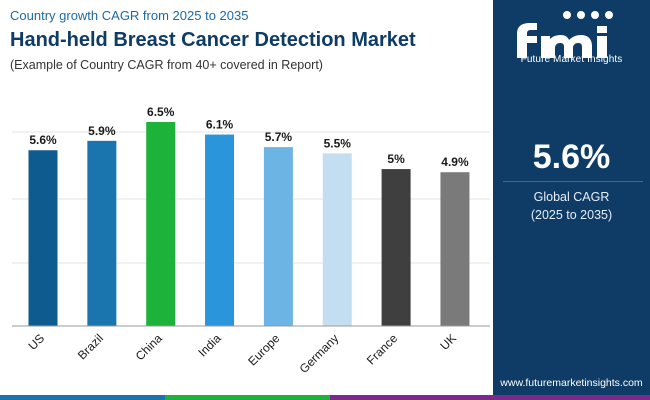 The height and width of the screenshot is (400, 650). What do you see at coordinates (338, 143) in the screenshot?
I see `data-label-germany: 5.5%` at bounding box center [338, 143].